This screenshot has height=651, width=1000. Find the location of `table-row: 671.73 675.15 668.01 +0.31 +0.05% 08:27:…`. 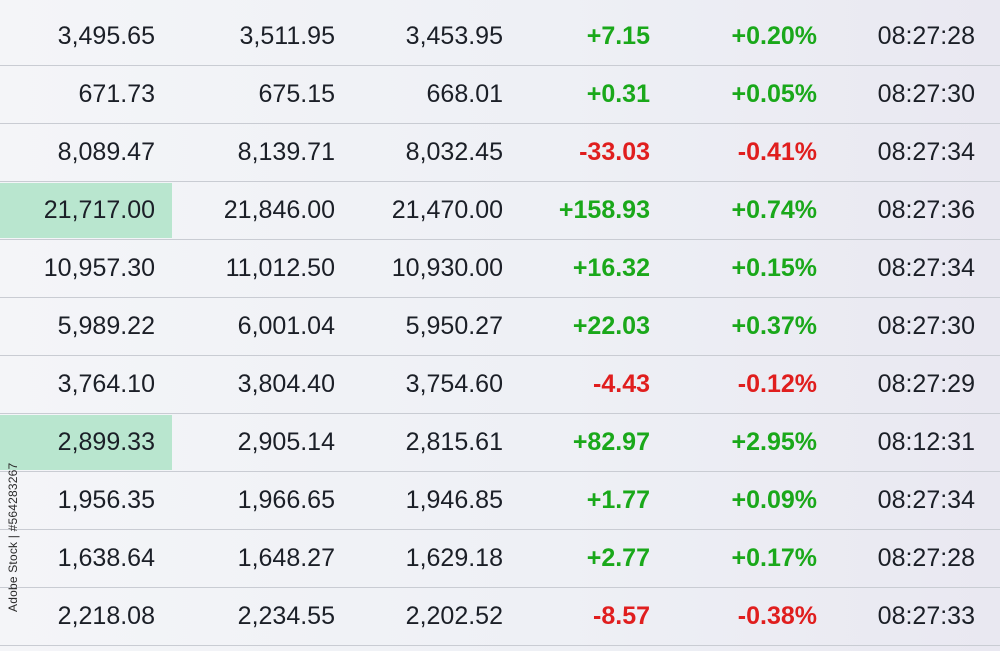

table-row: 671.73 675.15 668.01 +0.31 +0.05% 08:27:… is located at coordinates (500, 95).